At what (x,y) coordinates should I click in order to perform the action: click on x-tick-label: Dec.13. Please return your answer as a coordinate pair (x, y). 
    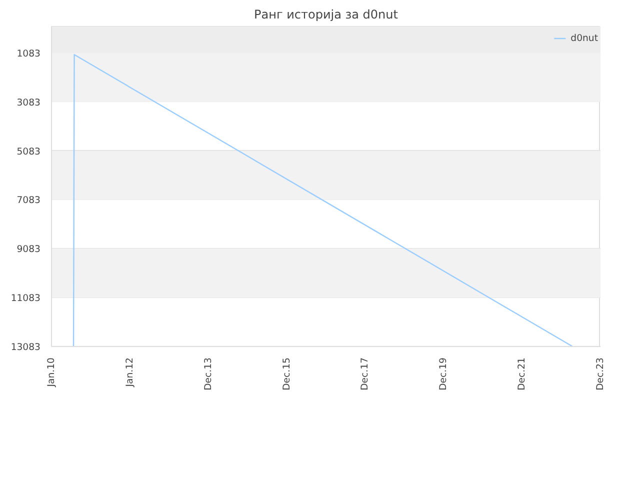
    Looking at the image, I should click on (208, 373).